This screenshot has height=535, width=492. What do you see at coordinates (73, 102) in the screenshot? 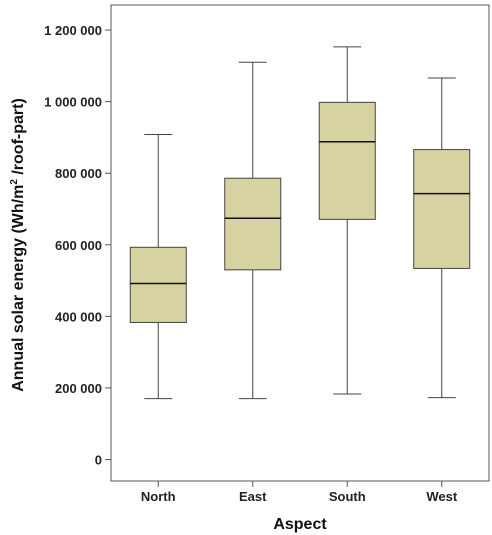
I see `y-tick-label: 1 000 000` at bounding box center [73, 102].